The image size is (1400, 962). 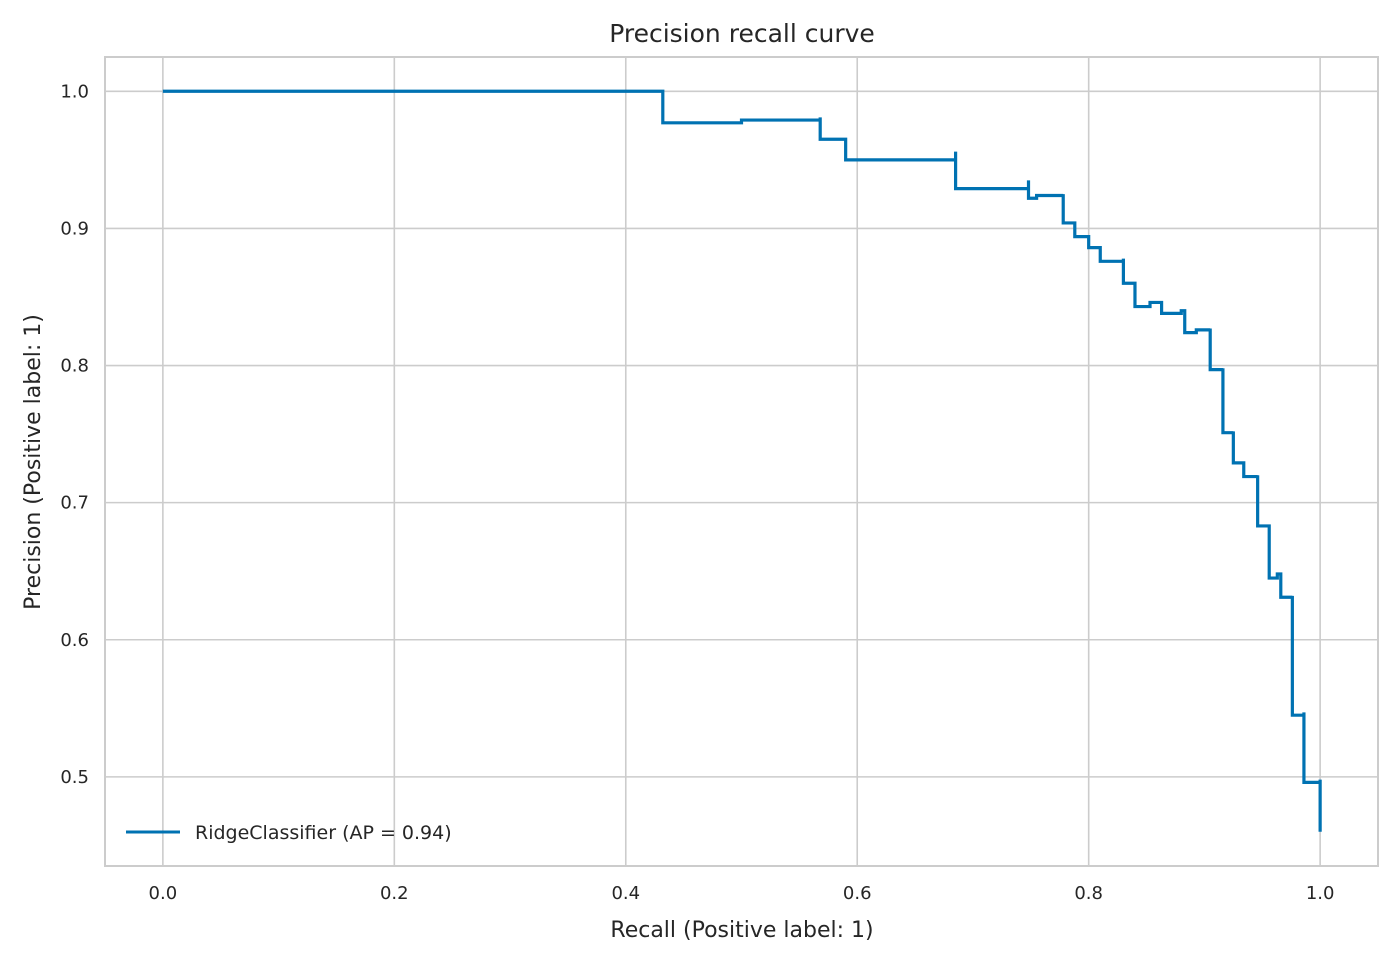 I want to click on y-tick-label: 0.5, so click(x=74, y=777).